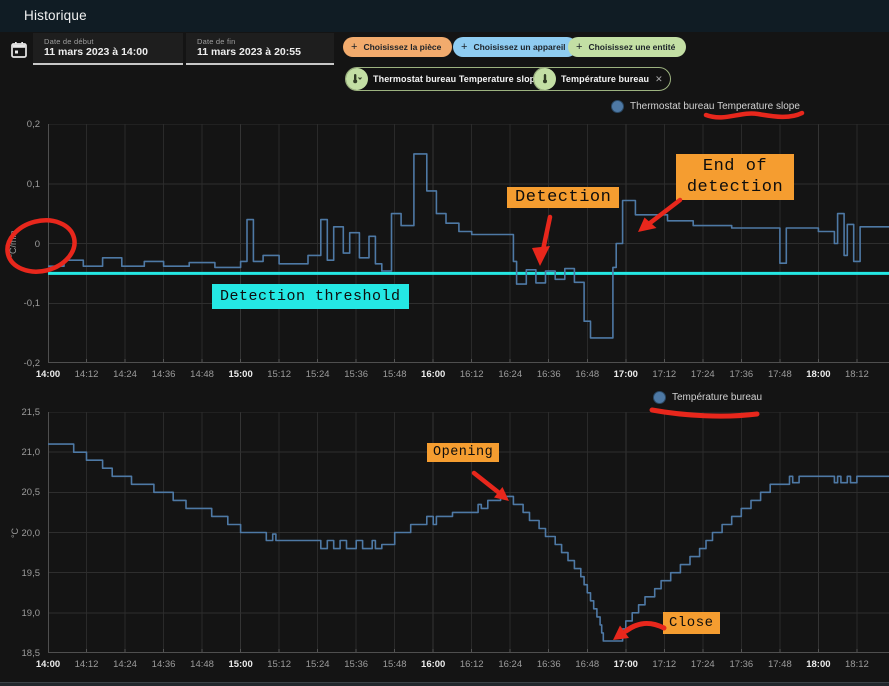 Image resolution: width=889 pixels, height=686 pixels. What do you see at coordinates (96, 52) in the screenshot?
I see `date-start-value: 11 mars 2023 à 14:00` at bounding box center [96, 52].